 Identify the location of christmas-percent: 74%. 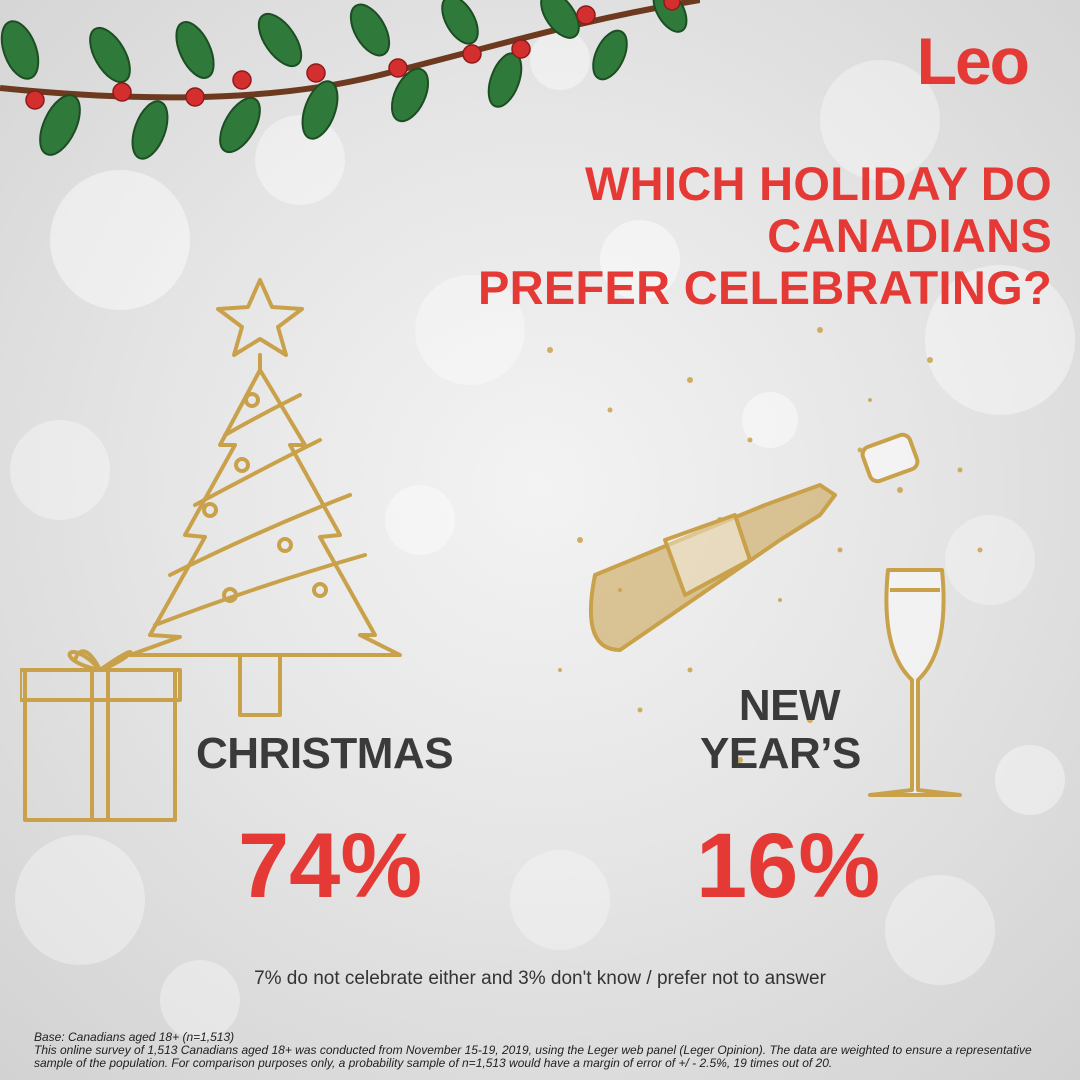
(330, 866).